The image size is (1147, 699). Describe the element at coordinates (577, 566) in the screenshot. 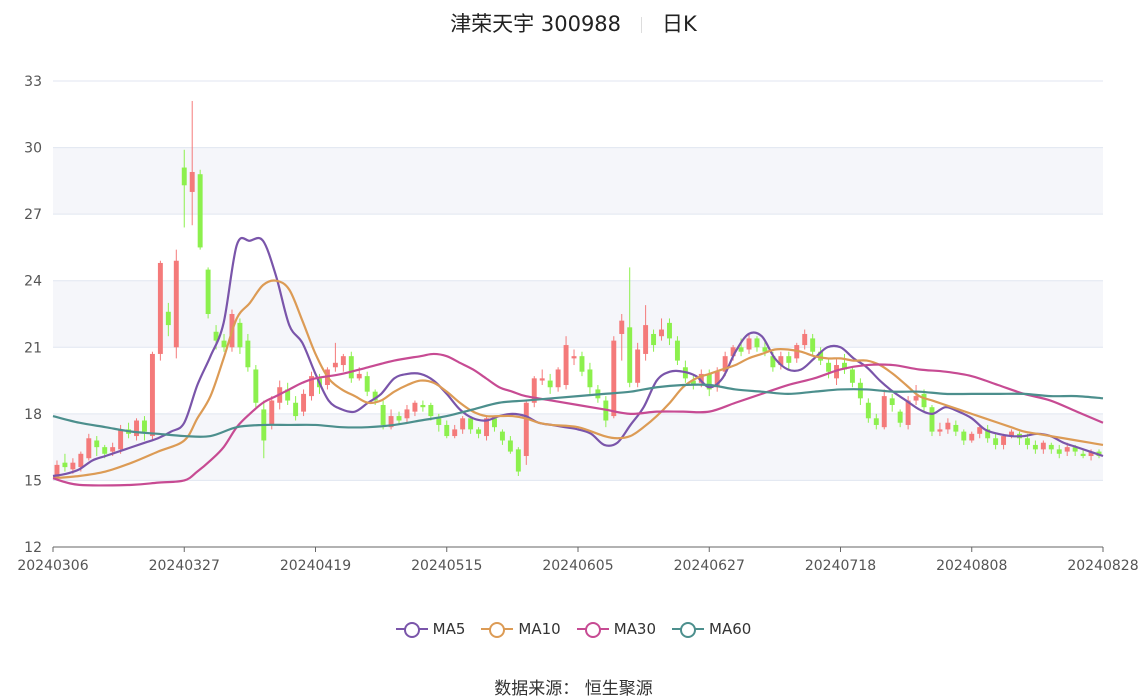

I see `x-tick-label: 20240605` at that location.